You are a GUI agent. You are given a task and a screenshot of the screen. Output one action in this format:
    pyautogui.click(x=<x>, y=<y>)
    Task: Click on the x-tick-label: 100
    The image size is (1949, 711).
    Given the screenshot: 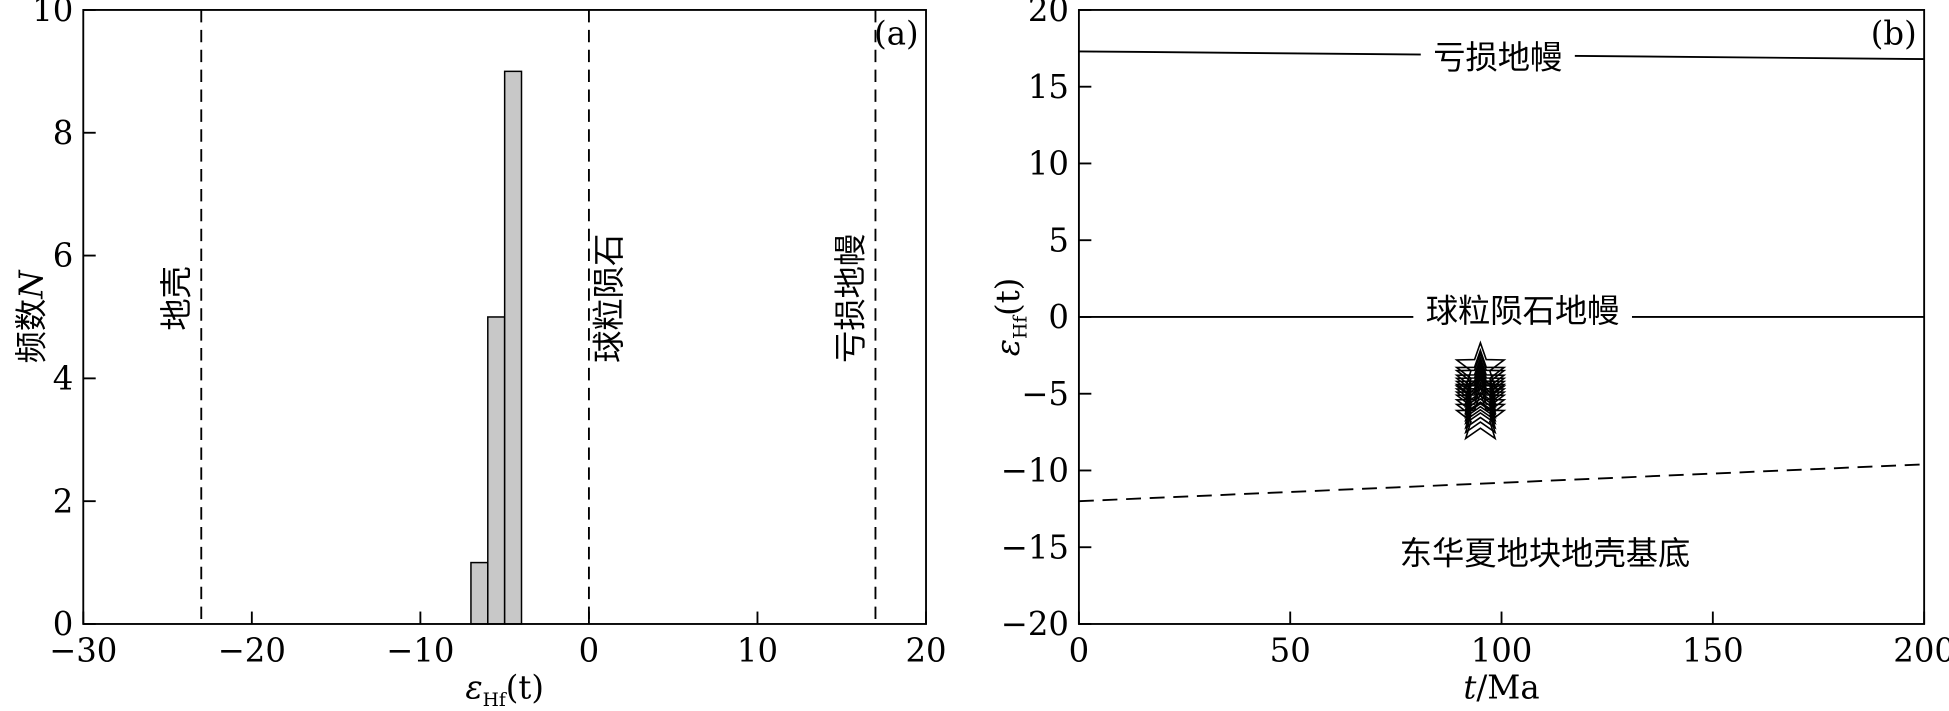 What is the action you would take?
    pyautogui.click(x=1502, y=650)
    